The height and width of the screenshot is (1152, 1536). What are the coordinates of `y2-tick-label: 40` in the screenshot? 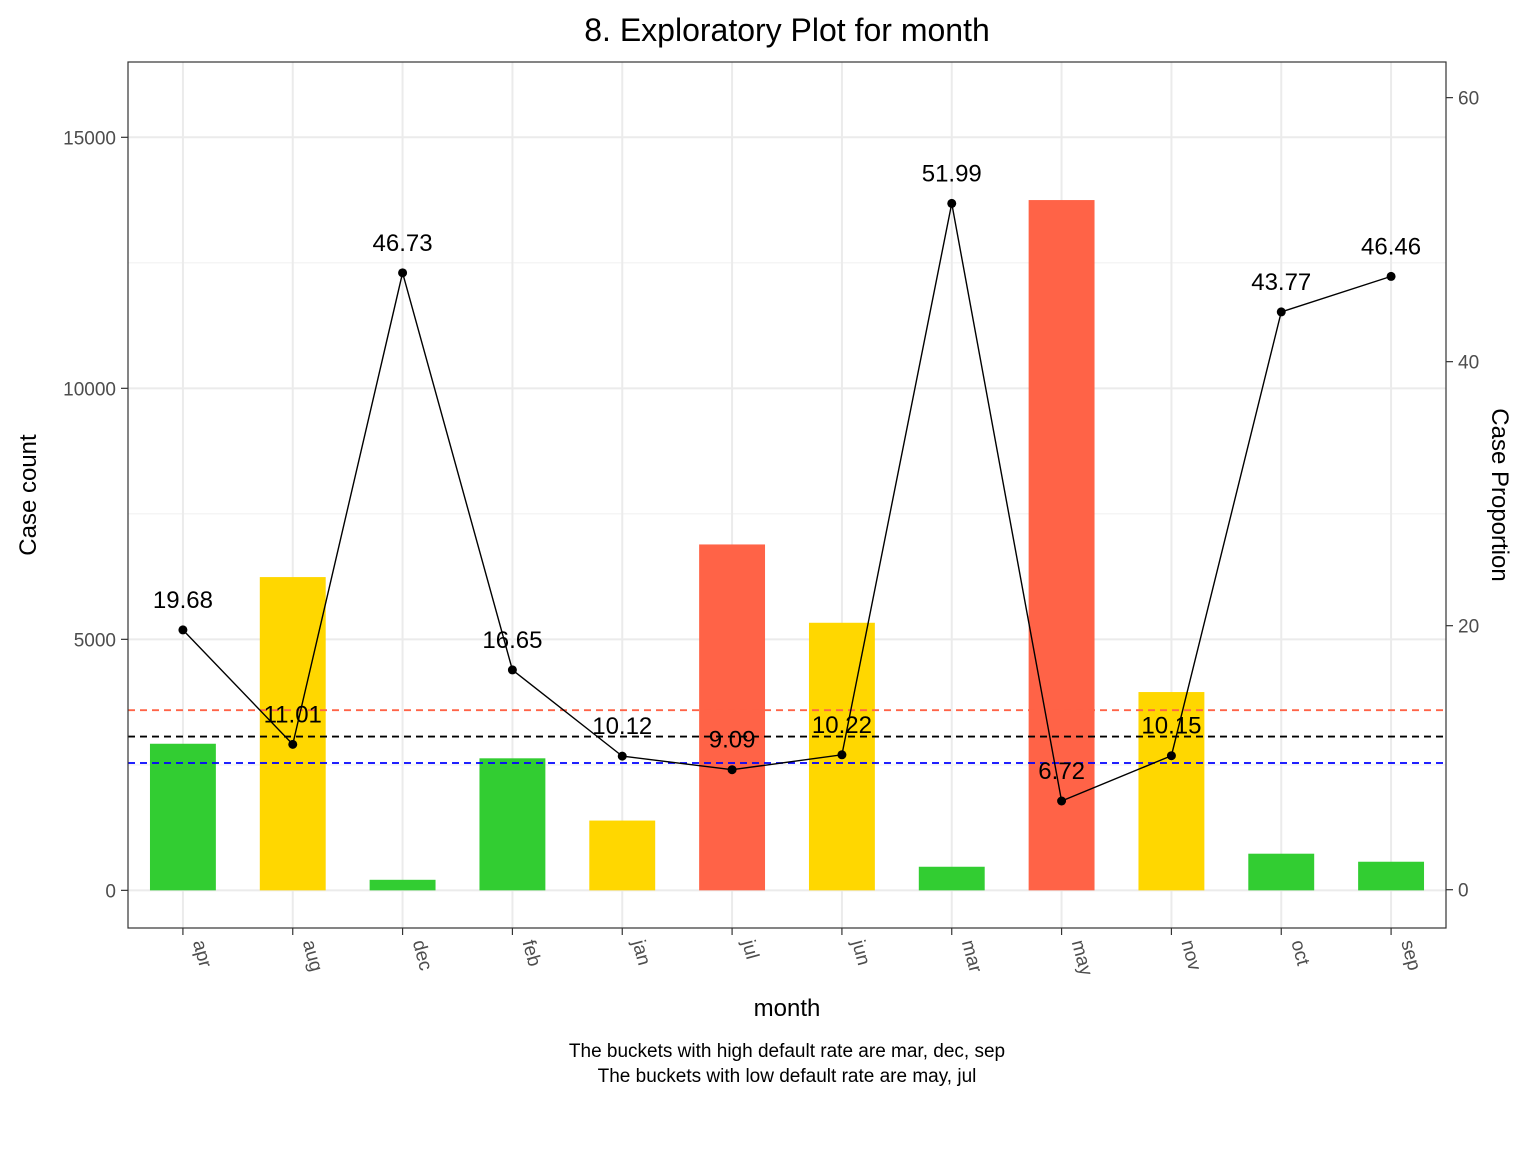 It's located at (1468, 363).